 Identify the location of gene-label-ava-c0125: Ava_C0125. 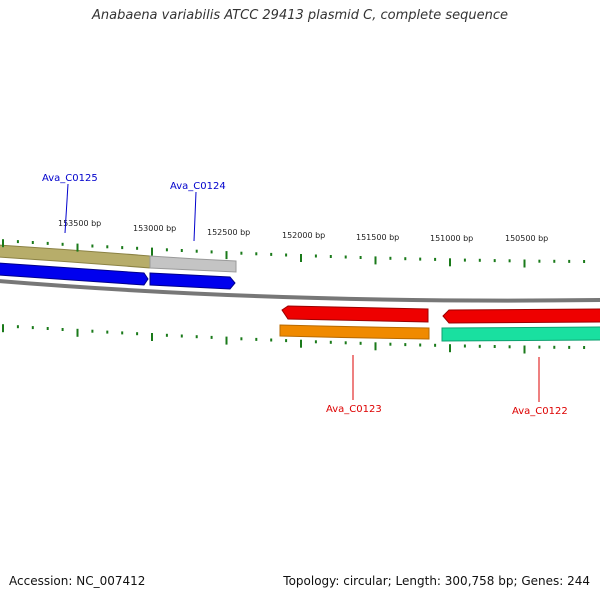
(70, 178).